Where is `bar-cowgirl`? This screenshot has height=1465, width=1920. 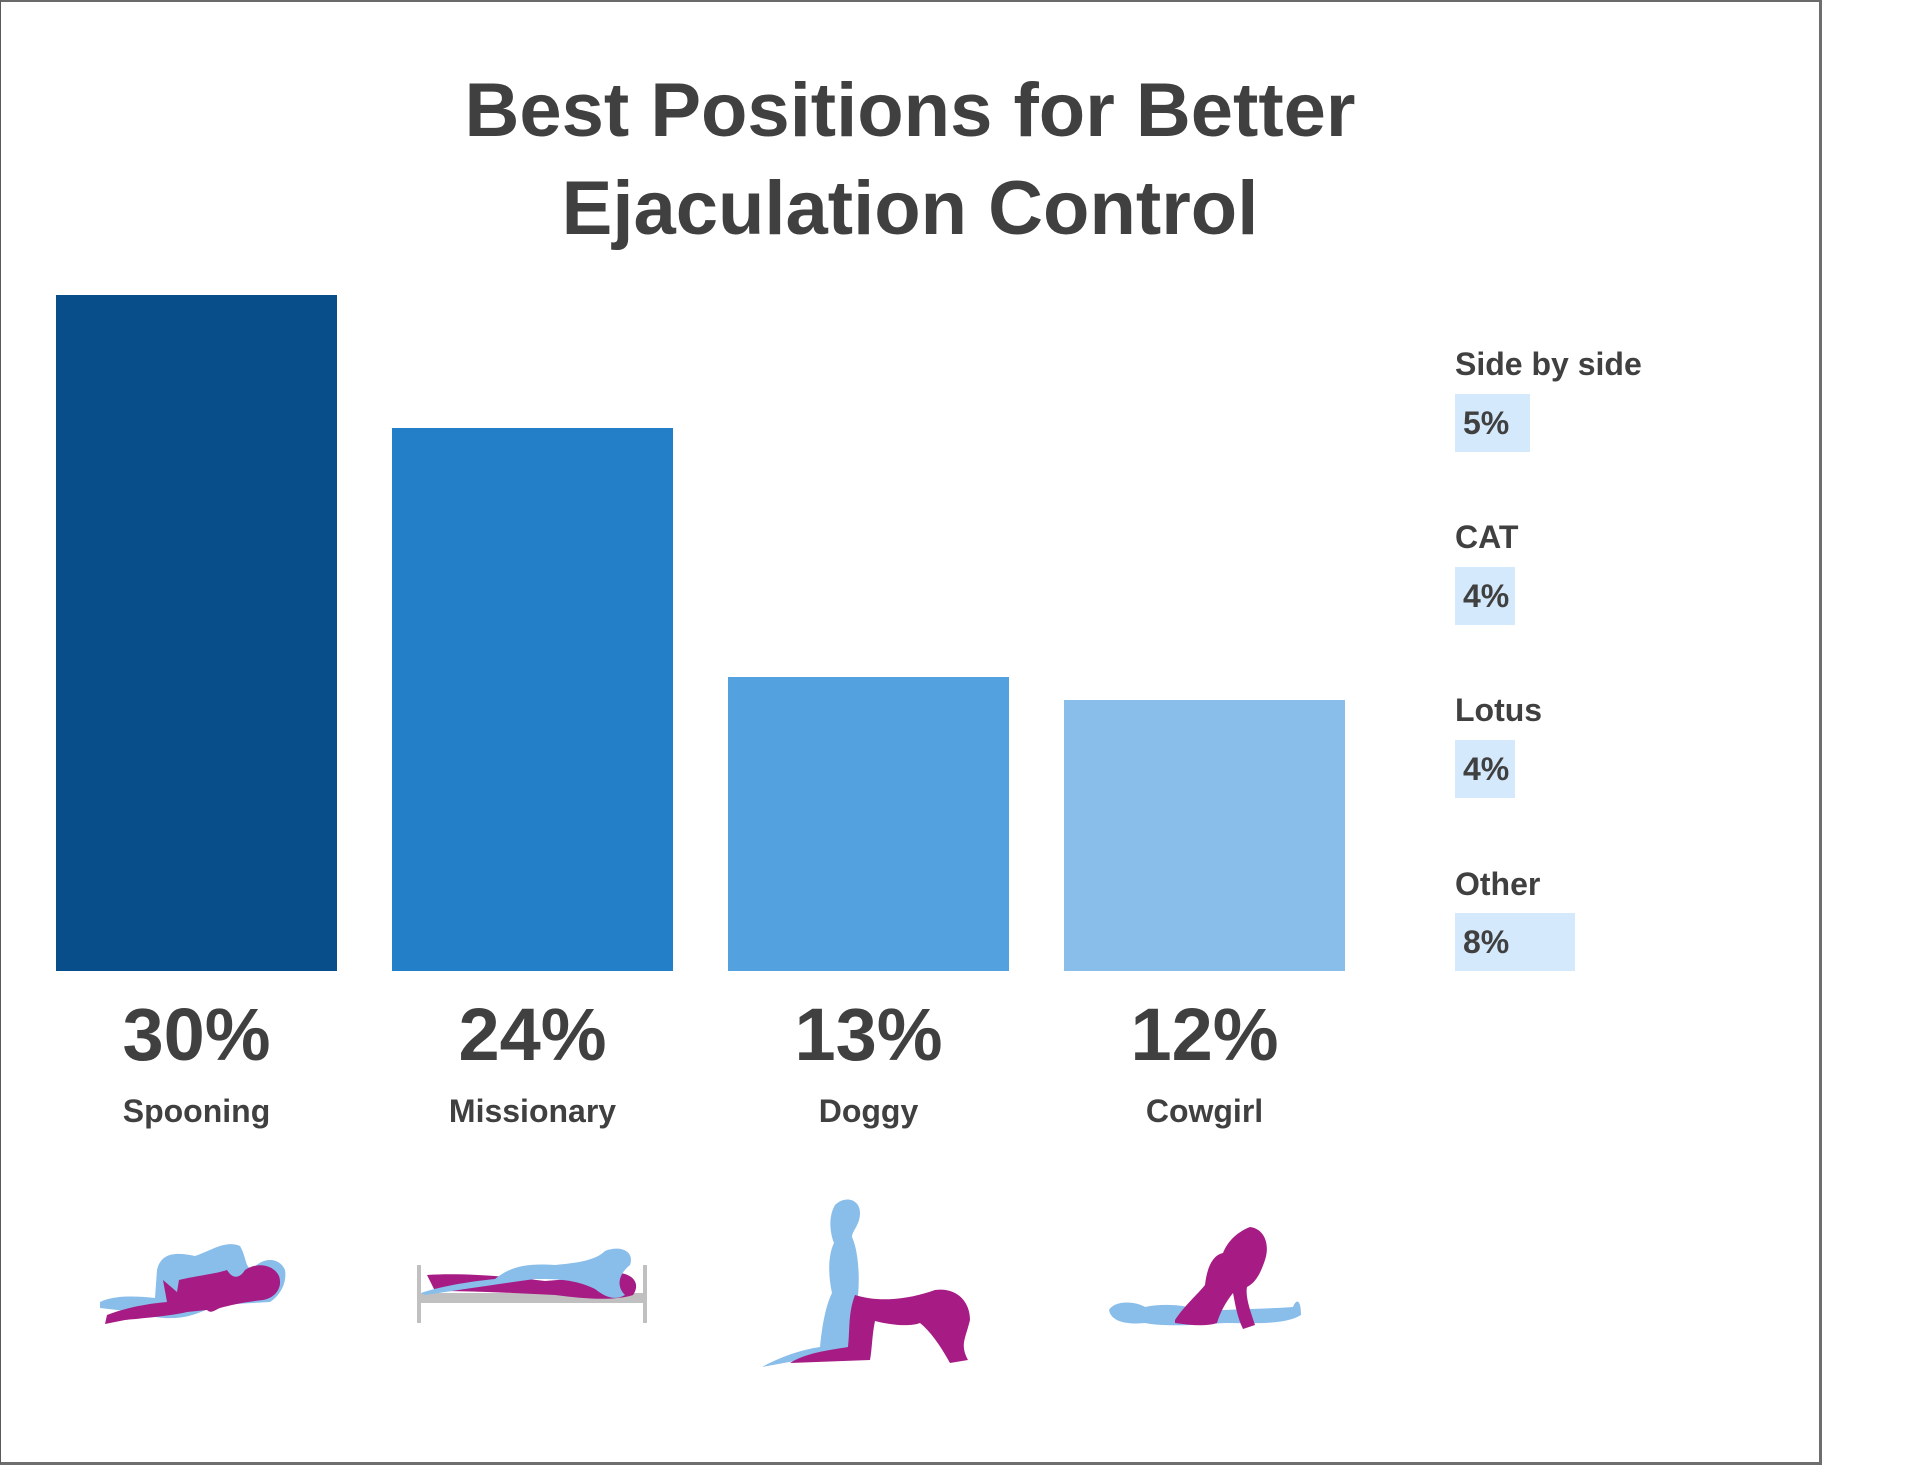
bar-cowgirl is located at coordinates (1204, 835).